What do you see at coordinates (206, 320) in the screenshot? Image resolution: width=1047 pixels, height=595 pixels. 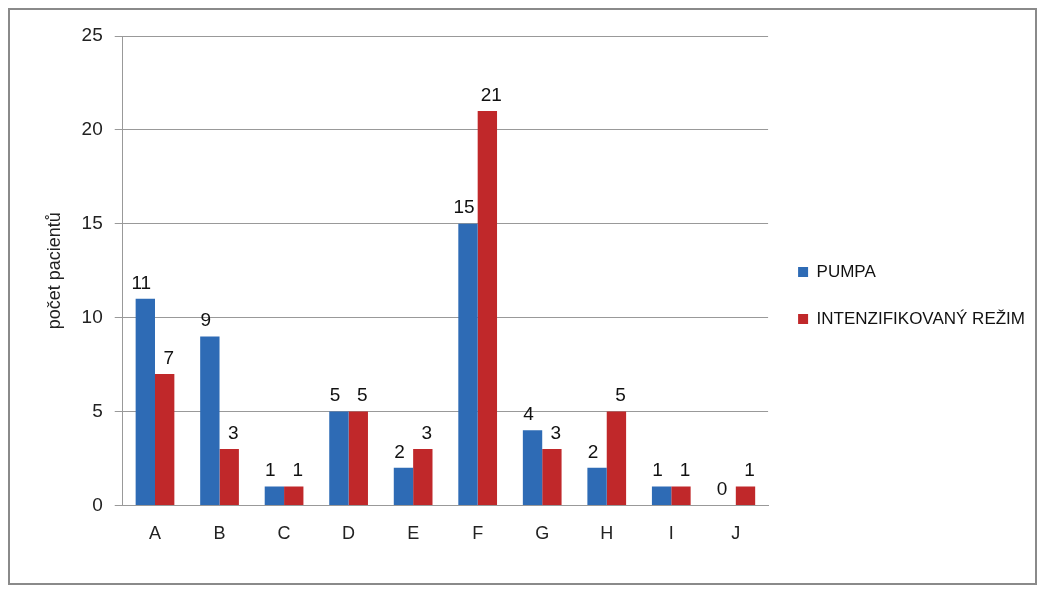 I see `data-label: 9` at bounding box center [206, 320].